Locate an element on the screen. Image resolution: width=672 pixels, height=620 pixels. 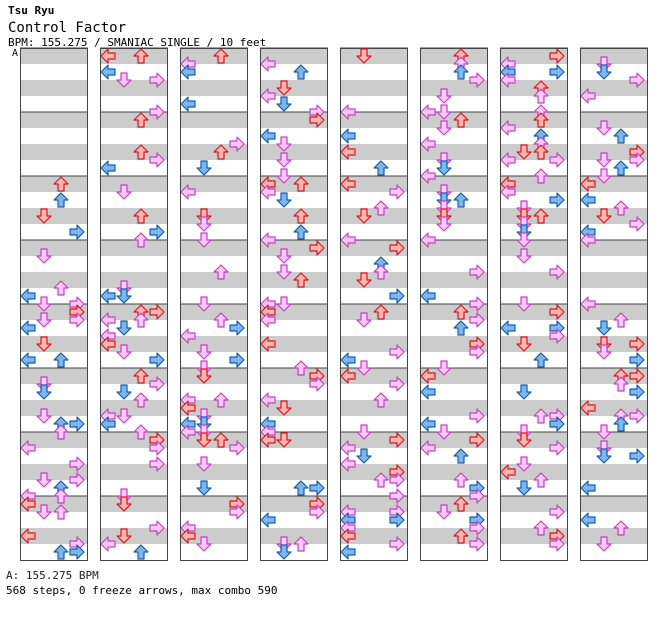
chart-column is located at coordinates (614, 304).